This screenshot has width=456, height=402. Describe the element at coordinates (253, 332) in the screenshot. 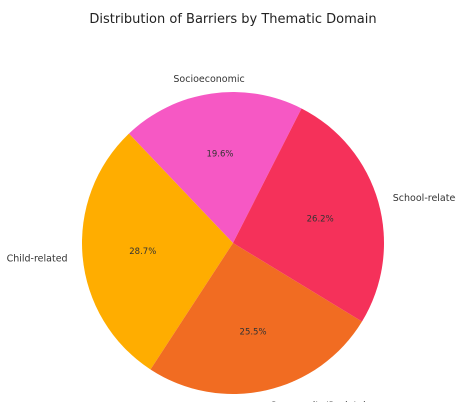

I see `pct-label-community-societal: 25.5%` at that location.